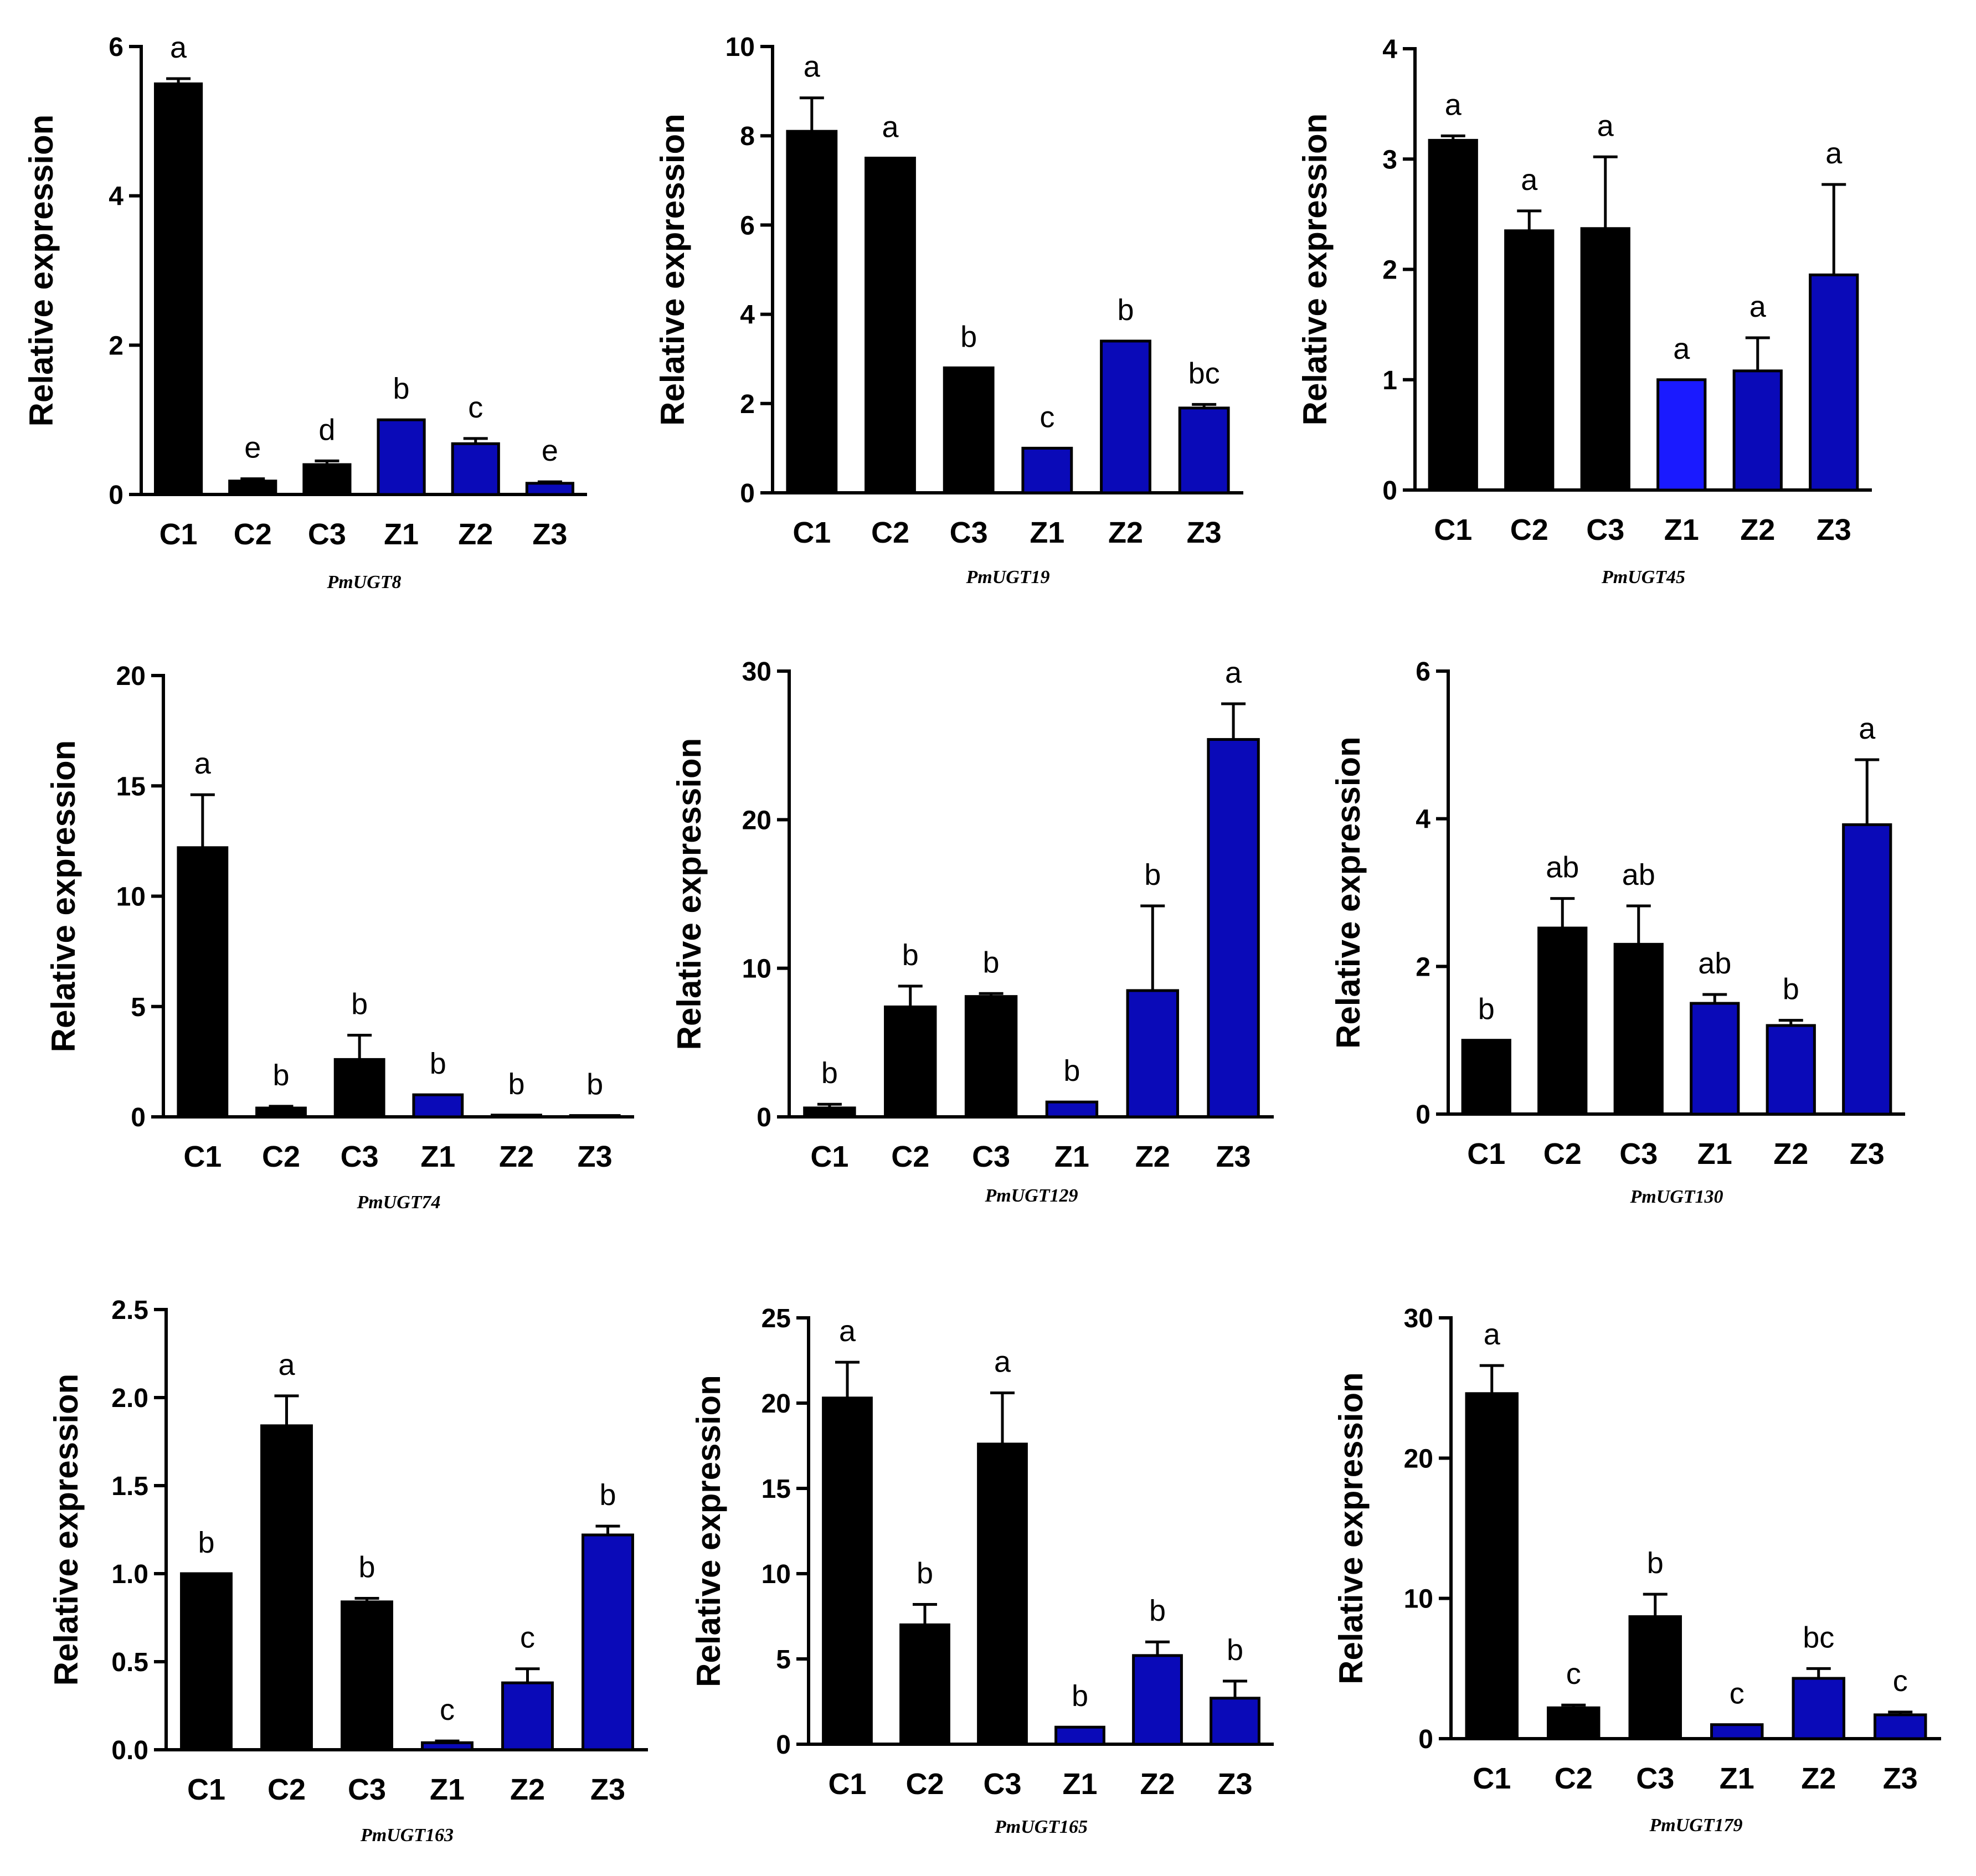 The height and width of the screenshot is (1876, 1976). What do you see at coordinates (550, 451) in the screenshot?
I see `significance-letter-Z3: e` at bounding box center [550, 451].